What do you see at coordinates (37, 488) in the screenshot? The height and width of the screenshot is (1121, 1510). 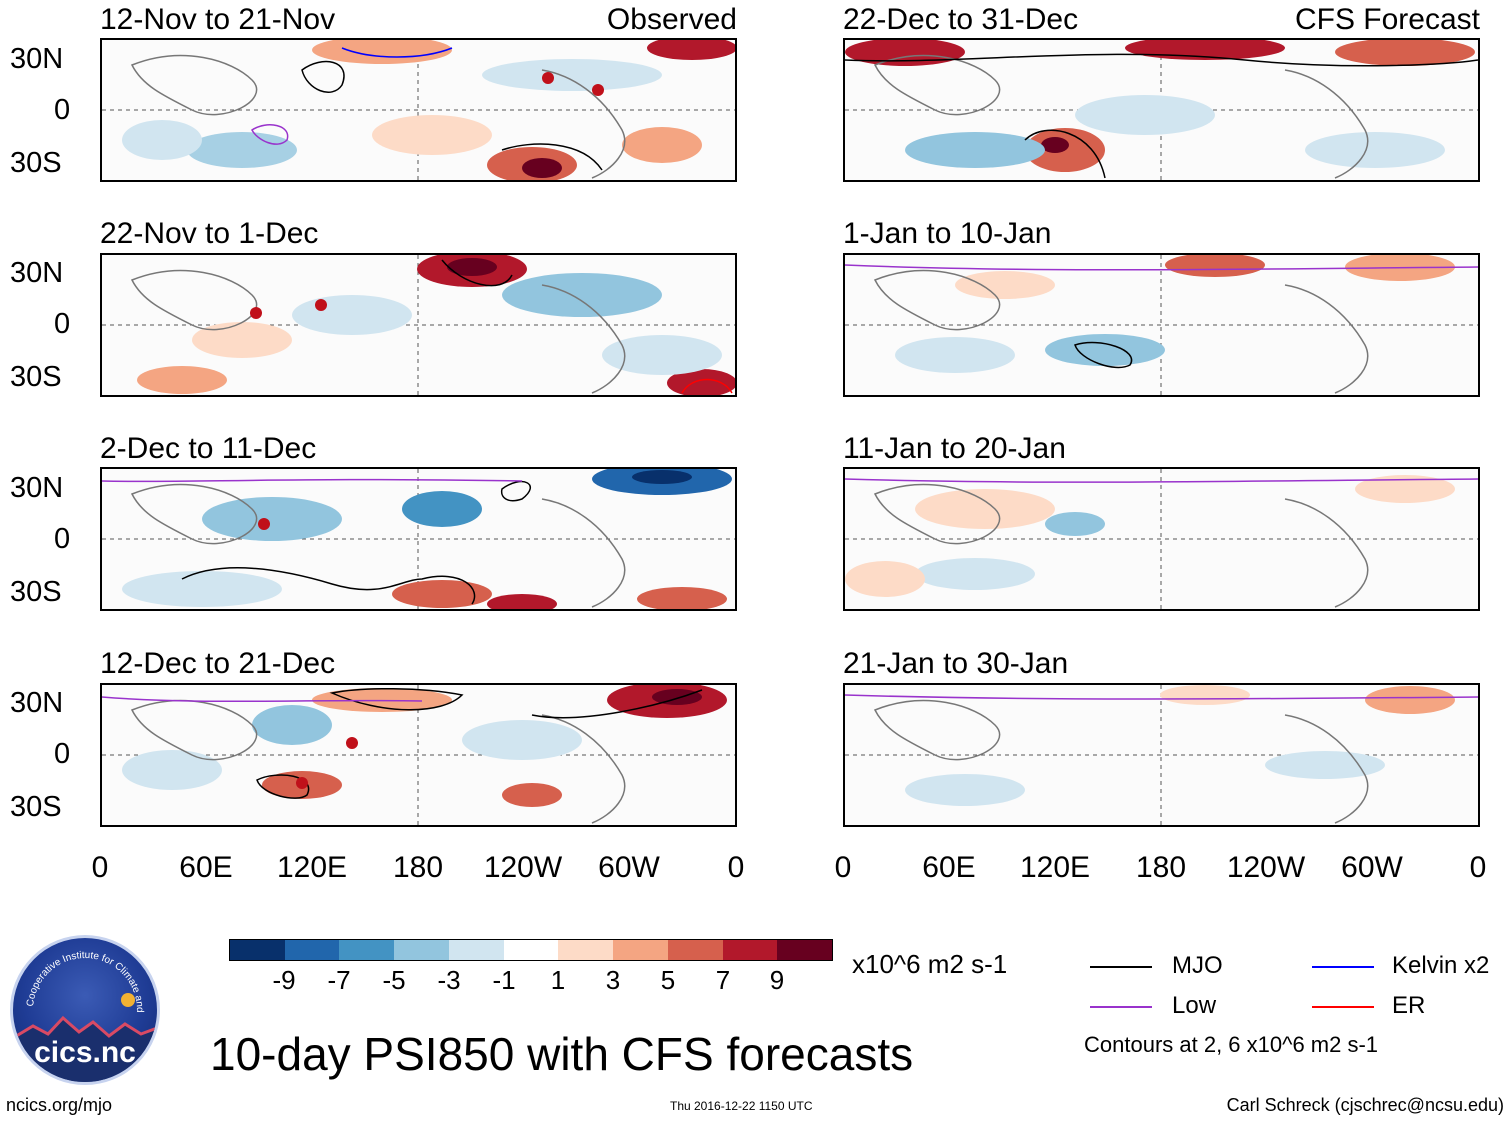 I see `lat-label-30n-p3: 30N` at bounding box center [37, 488].